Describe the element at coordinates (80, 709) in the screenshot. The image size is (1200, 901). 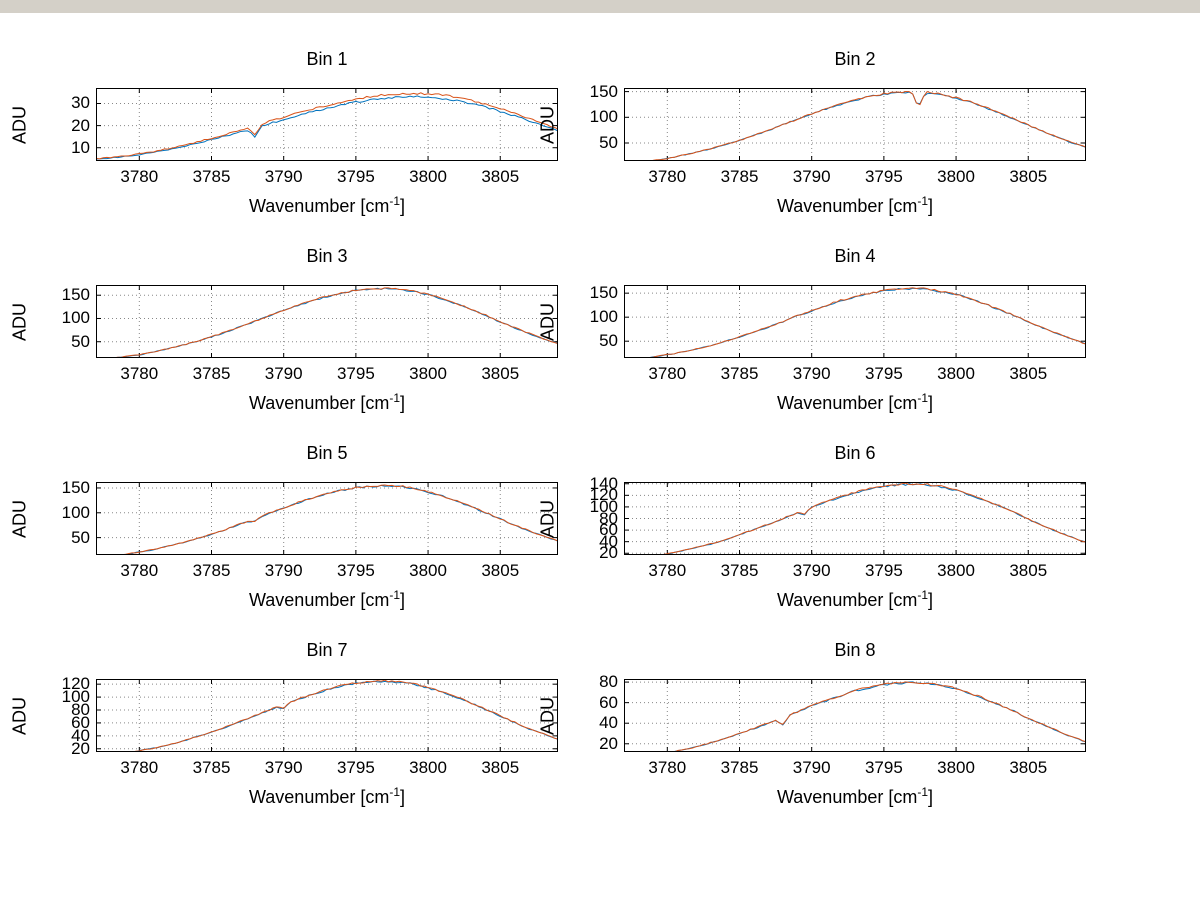
I see `y-tick-label: 80` at that location.